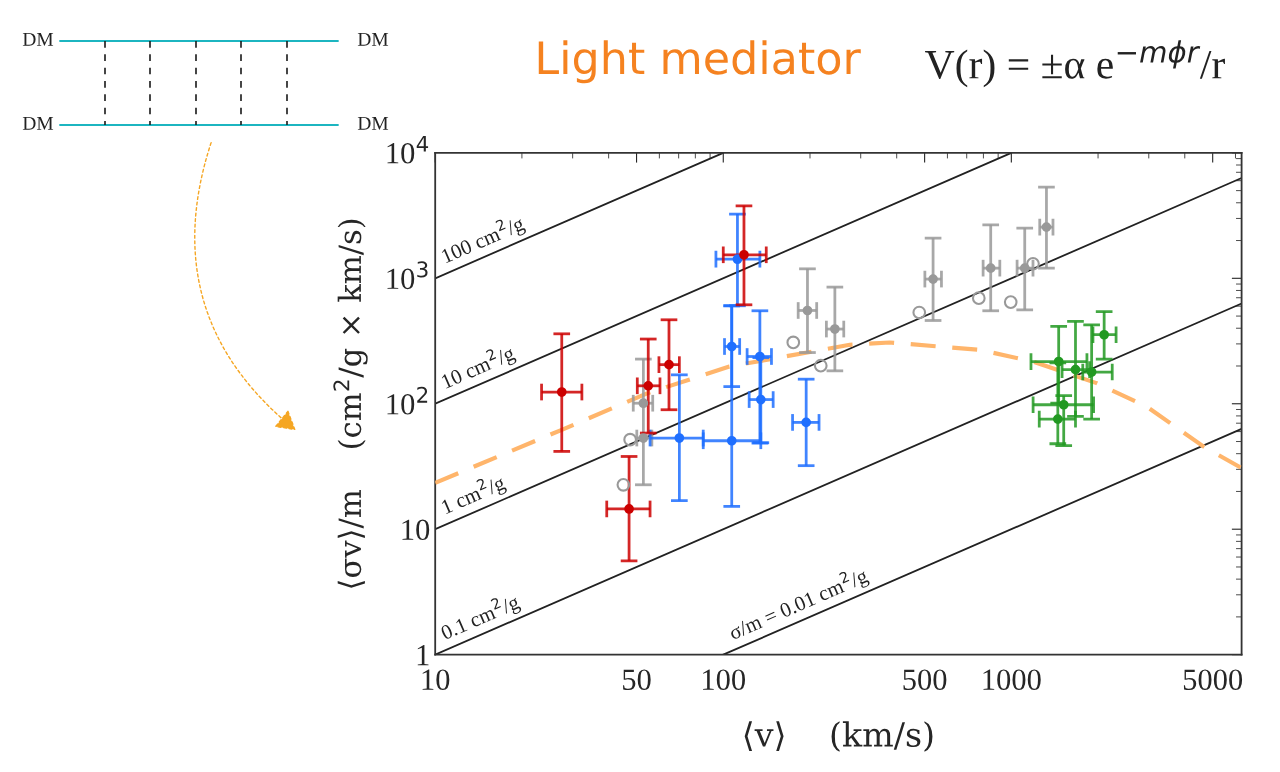 Image resolution: width=1280 pixels, height=772 pixels. Describe the element at coordinates (407, 275) in the screenshot. I see `y-tick-label: 10$^{3}$` at that location.